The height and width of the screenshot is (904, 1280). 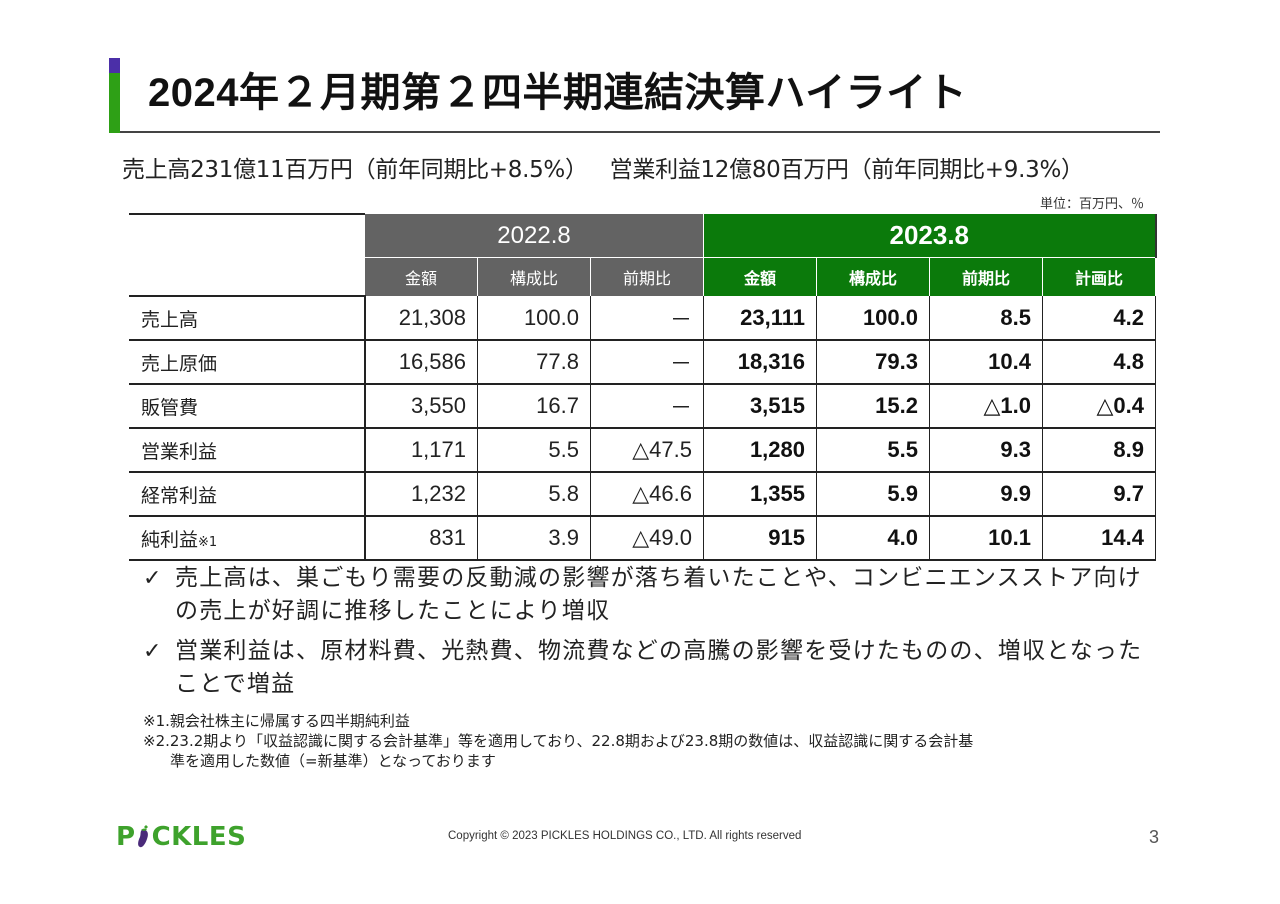 What do you see at coordinates (421, 494) in the screenshot?
I see `cell-2022-amount: 1,232` at bounding box center [421, 494].